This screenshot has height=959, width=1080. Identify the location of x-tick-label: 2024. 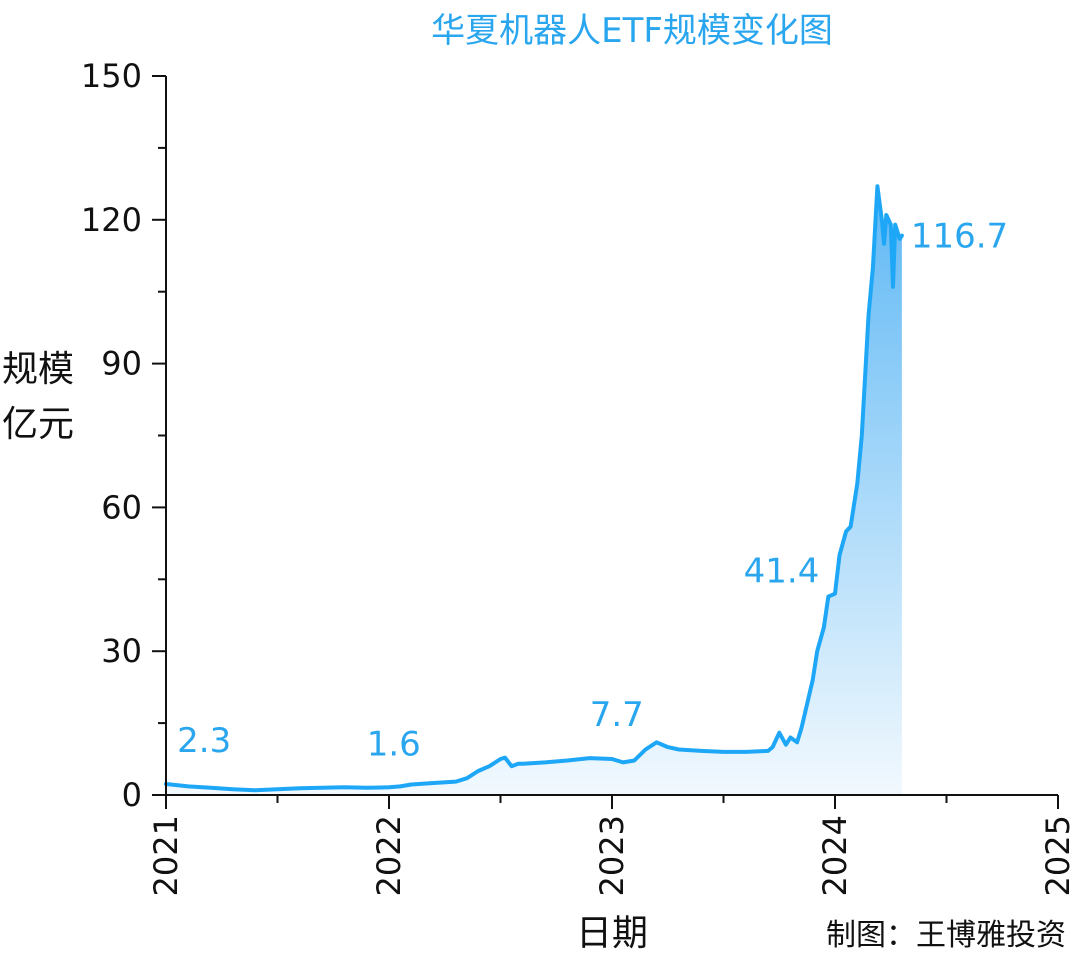
(835, 855).